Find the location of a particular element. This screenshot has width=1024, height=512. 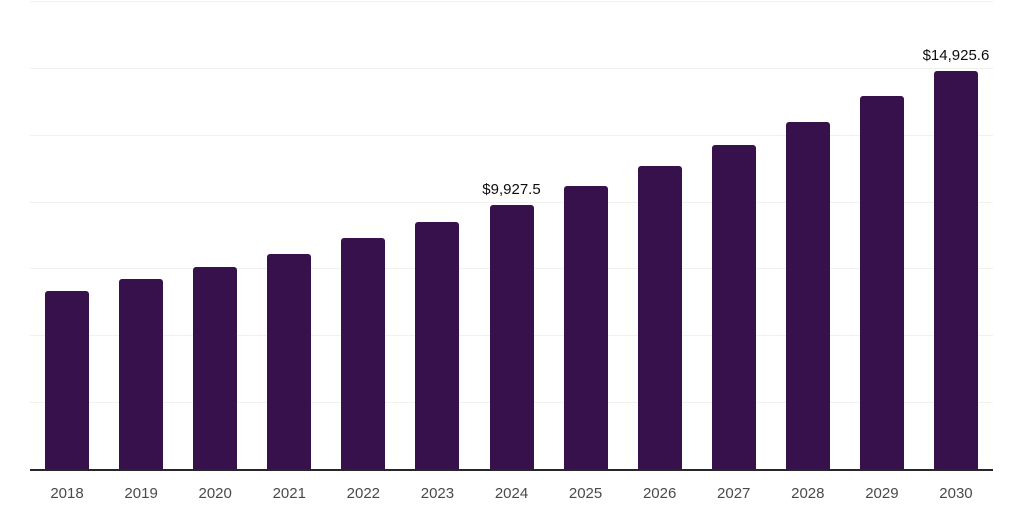

bar-2029 is located at coordinates (881, 283).